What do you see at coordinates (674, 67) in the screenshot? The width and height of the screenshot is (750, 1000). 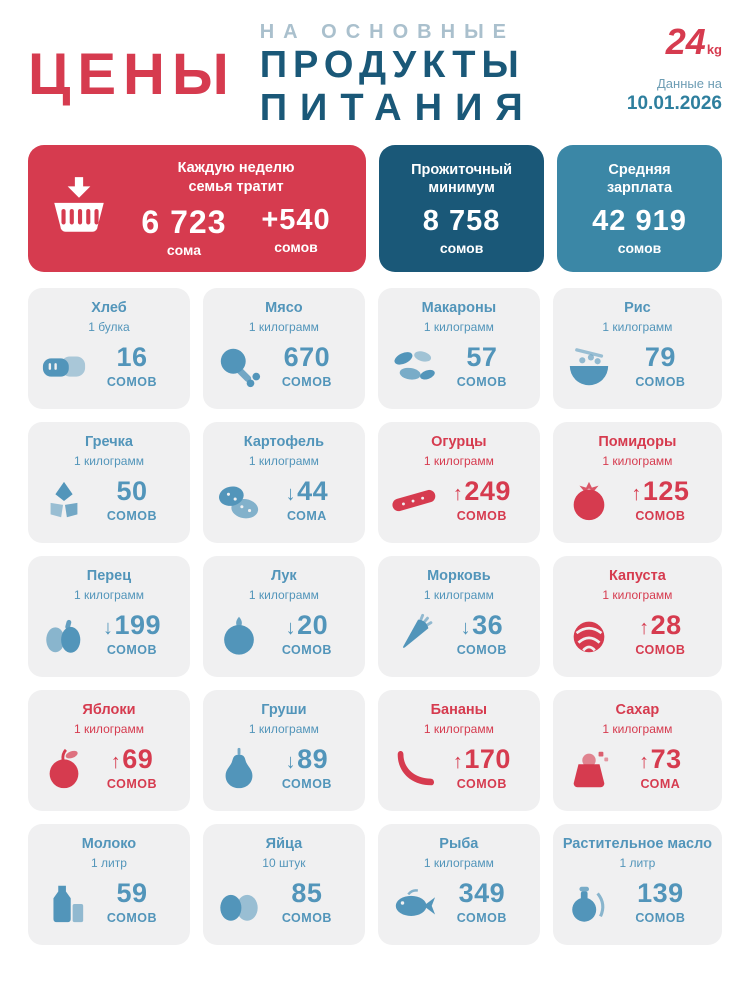 I see `logo-area: 24kg Данные на 10.01.2026` at bounding box center [674, 67].